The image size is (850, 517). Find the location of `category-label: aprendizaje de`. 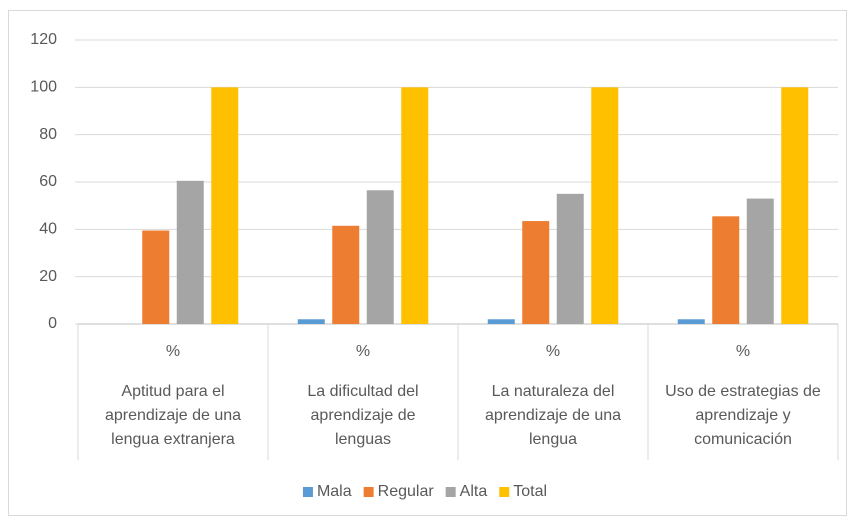

category-label: aprendizaje de is located at coordinates (363, 415).